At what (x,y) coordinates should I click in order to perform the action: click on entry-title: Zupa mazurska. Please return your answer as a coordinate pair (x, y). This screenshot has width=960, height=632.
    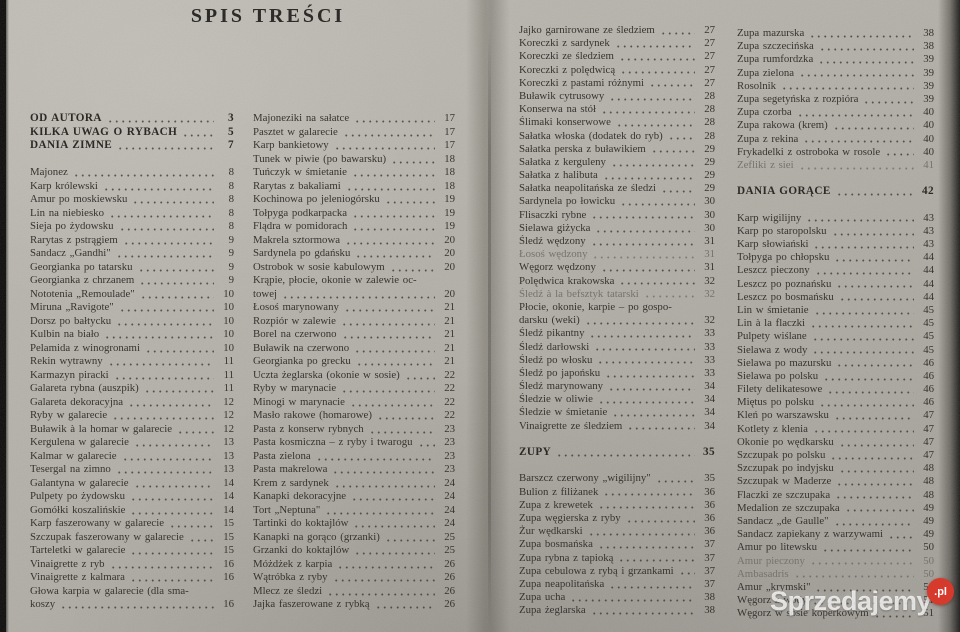
    Looking at the image, I should click on (771, 33).